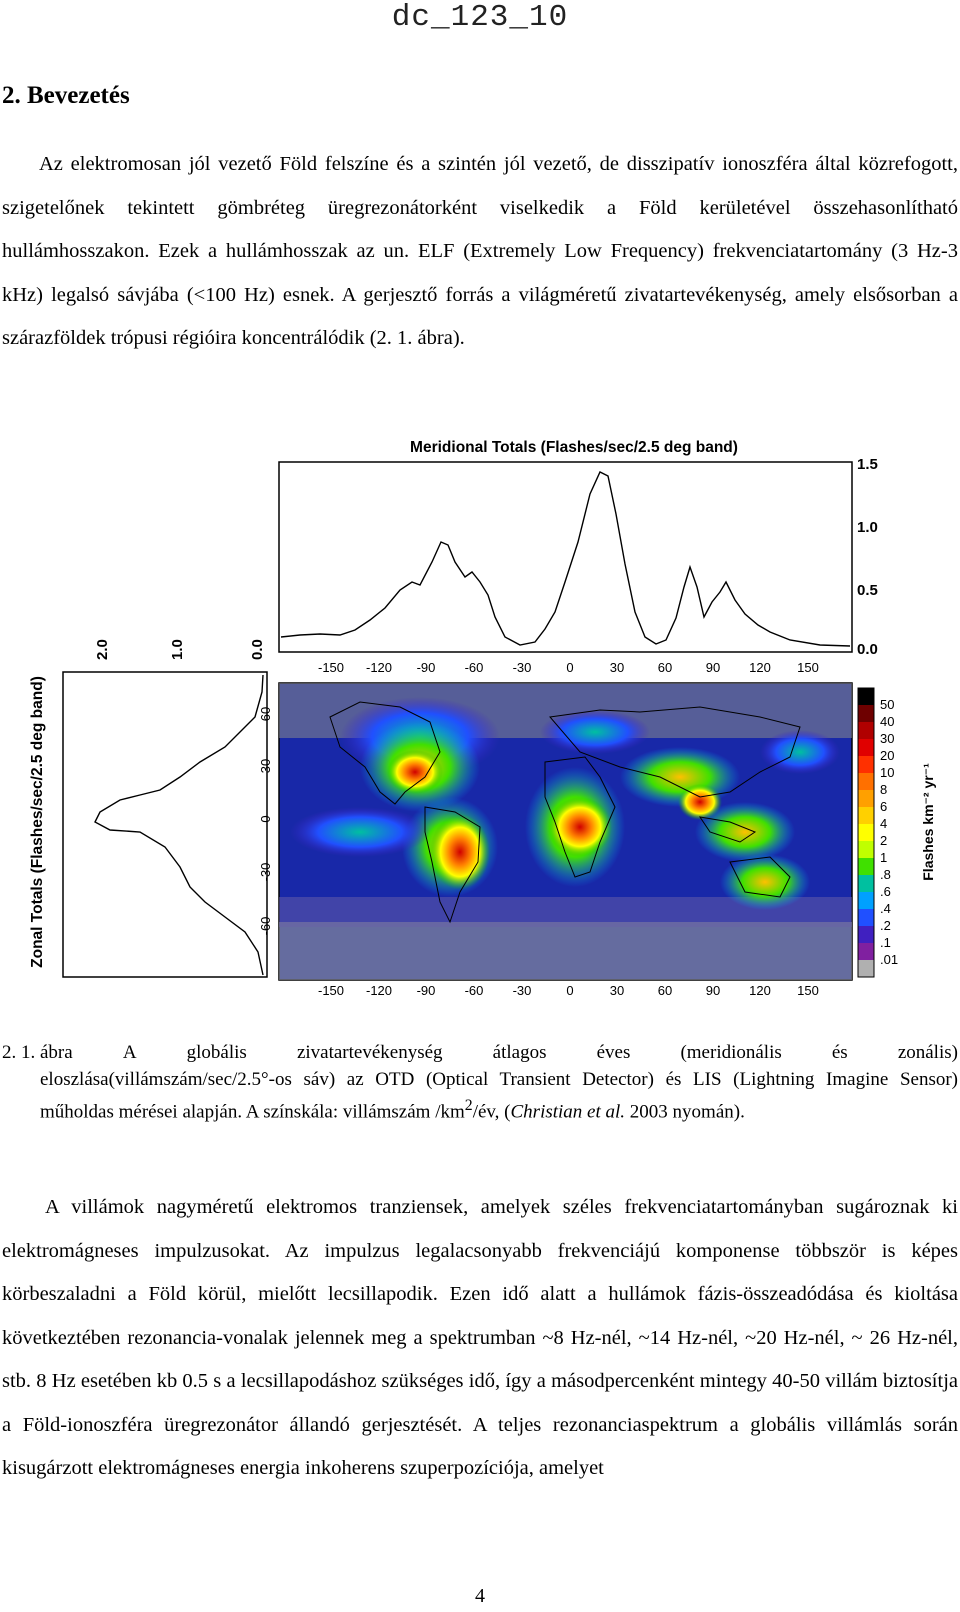  What do you see at coordinates (928, 822) in the screenshot?
I see `colorbar-unit: Flashes km⁻² yr⁻¹` at bounding box center [928, 822].